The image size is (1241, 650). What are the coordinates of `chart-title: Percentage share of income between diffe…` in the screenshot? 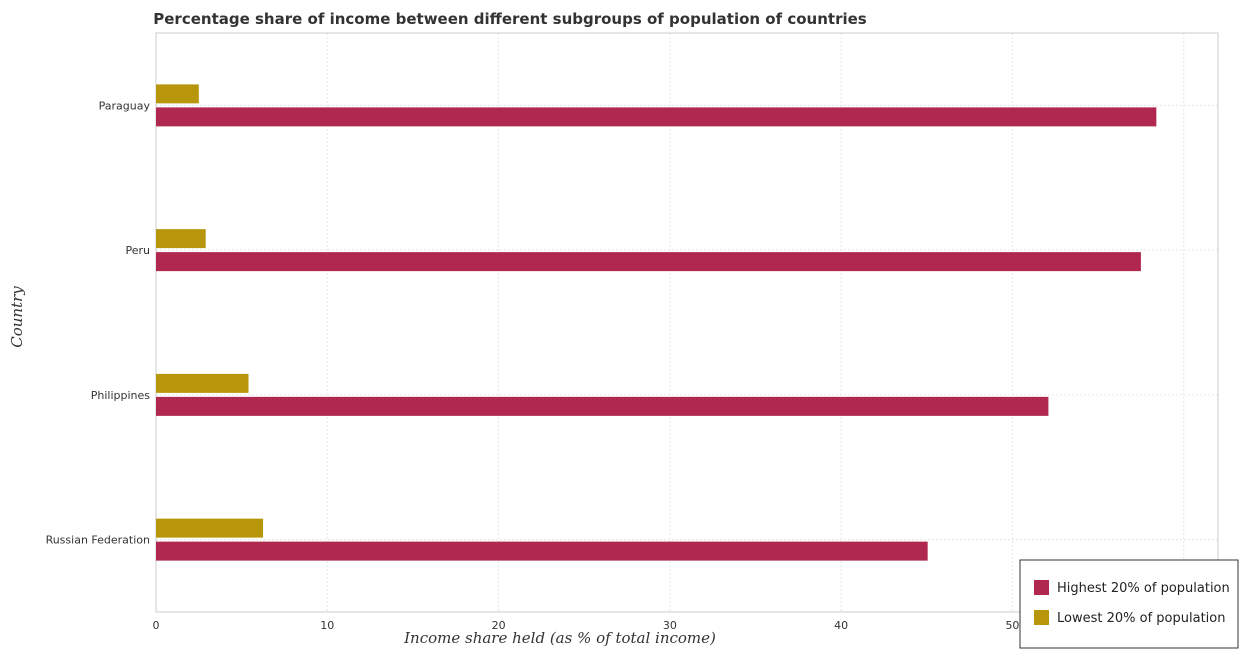 It's located at (510, 19).